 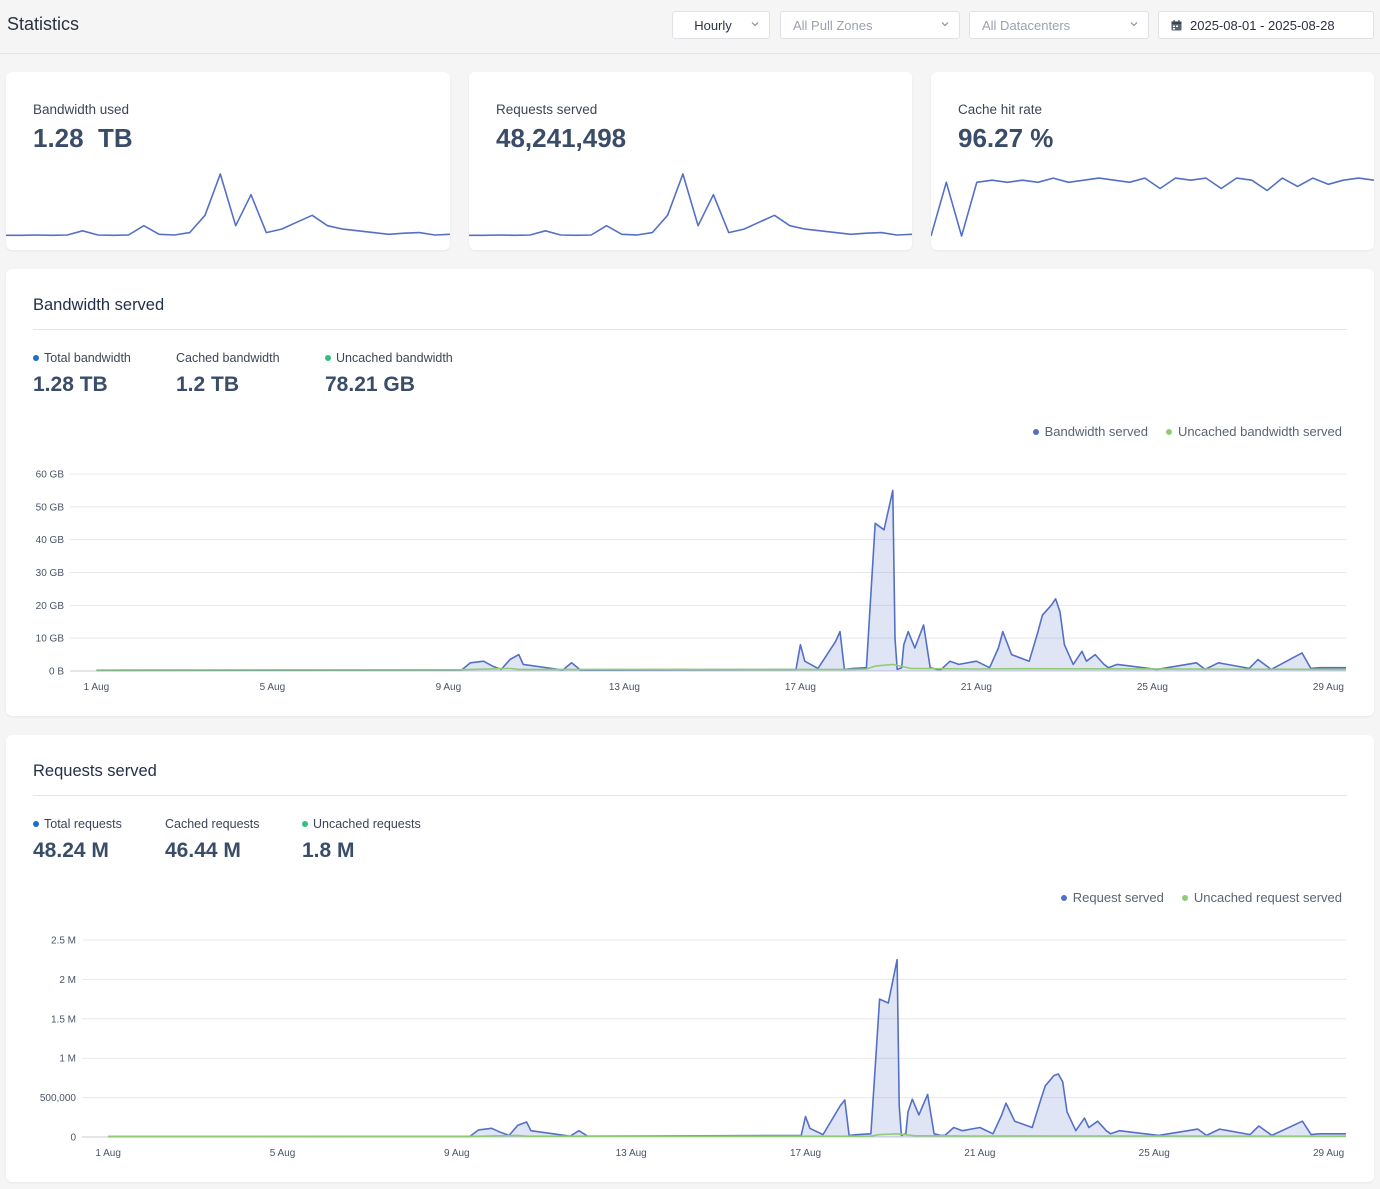 I want to click on kpi-value: 1.28 TB, so click(x=83, y=138).